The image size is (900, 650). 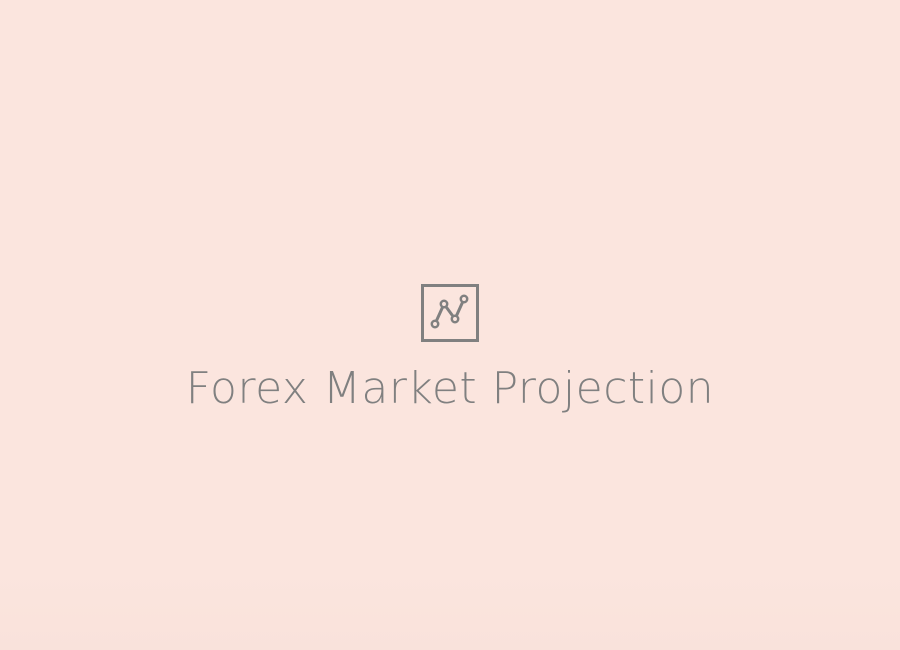 What do you see at coordinates (450, 313) in the screenshot?
I see `line-chart-icon` at bounding box center [450, 313].